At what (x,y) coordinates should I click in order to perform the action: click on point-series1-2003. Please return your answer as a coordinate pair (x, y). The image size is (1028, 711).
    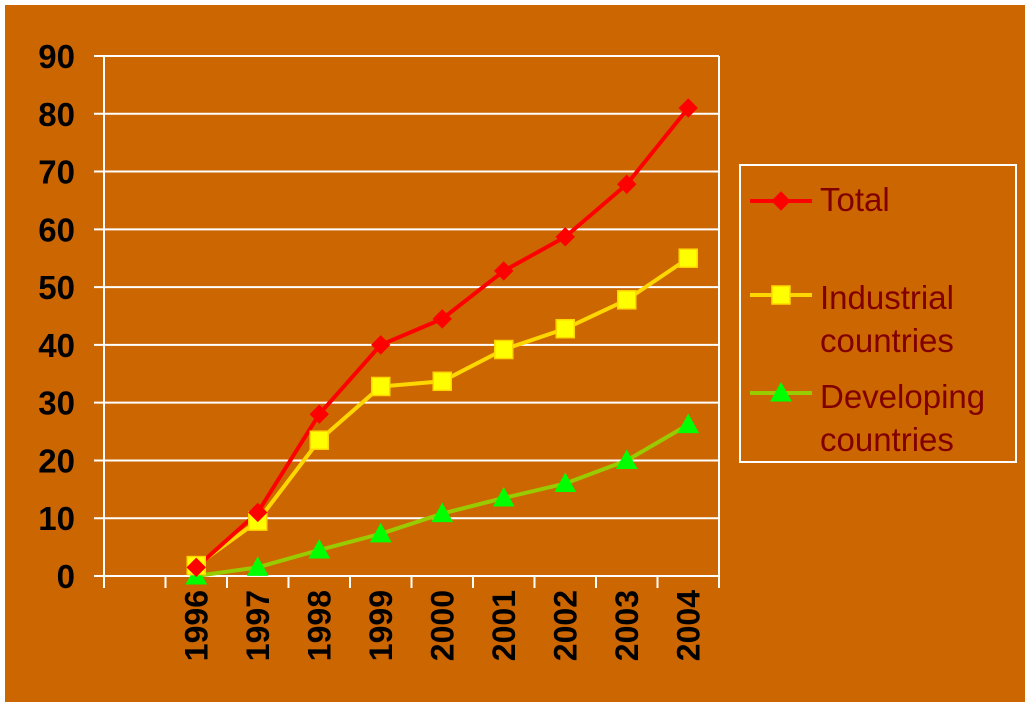
    Looking at the image, I should click on (627, 184).